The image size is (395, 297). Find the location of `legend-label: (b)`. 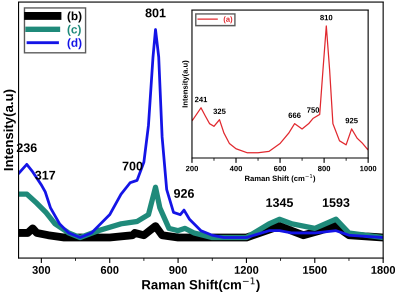

legend-label: (b) is located at coordinates (75, 17).